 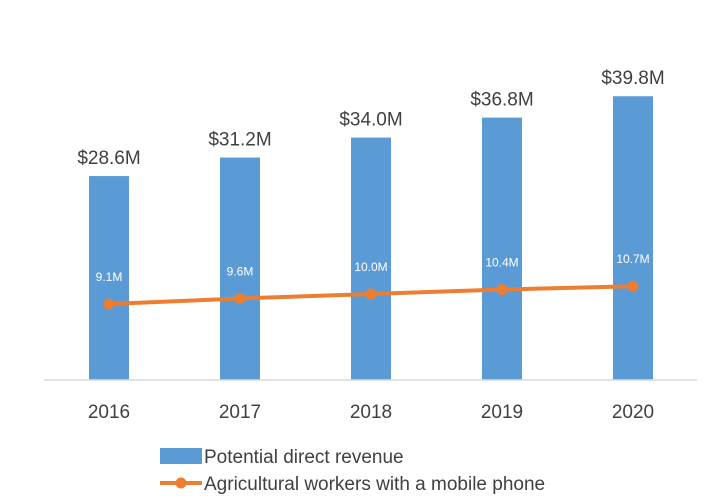 I want to click on workers-value-label-2017: 9.6M, so click(x=240, y=271).